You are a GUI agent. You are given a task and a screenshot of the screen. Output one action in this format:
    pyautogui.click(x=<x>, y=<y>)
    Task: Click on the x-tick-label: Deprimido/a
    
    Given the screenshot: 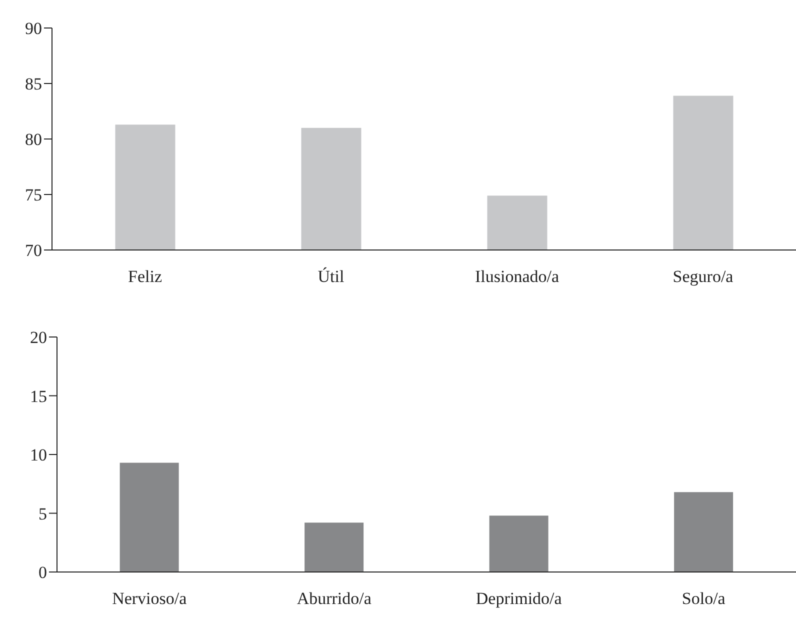 What is the action you would take?
    pyautogui.click(x=519, y=598)
    